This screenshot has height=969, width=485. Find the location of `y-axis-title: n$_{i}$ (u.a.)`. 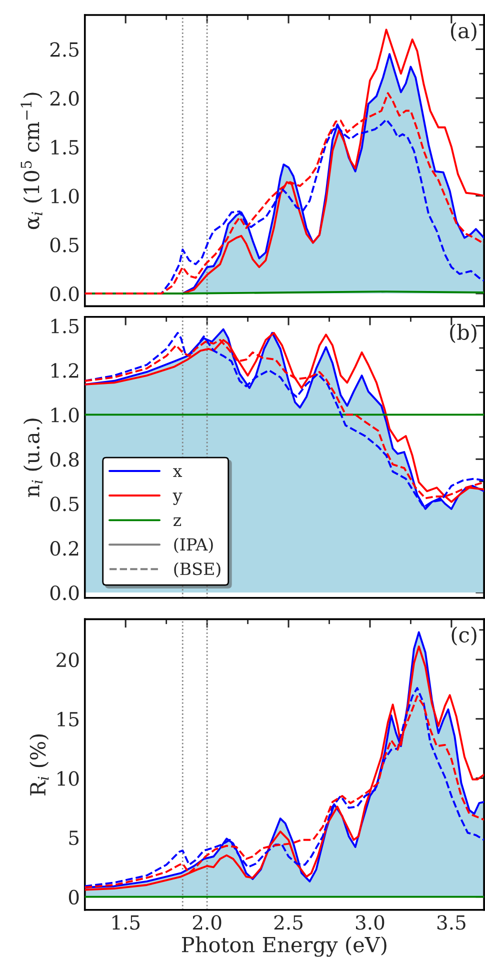

y-axis-title: n$_{i}$ (u.a.) is located at coordinates (32, 458).